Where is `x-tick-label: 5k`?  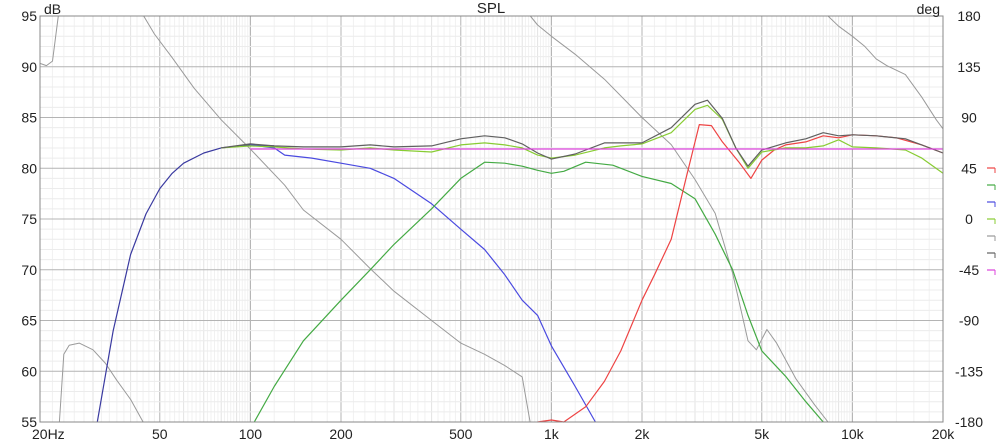
x-tick-label: 5k is located at coordinates (762, 433).